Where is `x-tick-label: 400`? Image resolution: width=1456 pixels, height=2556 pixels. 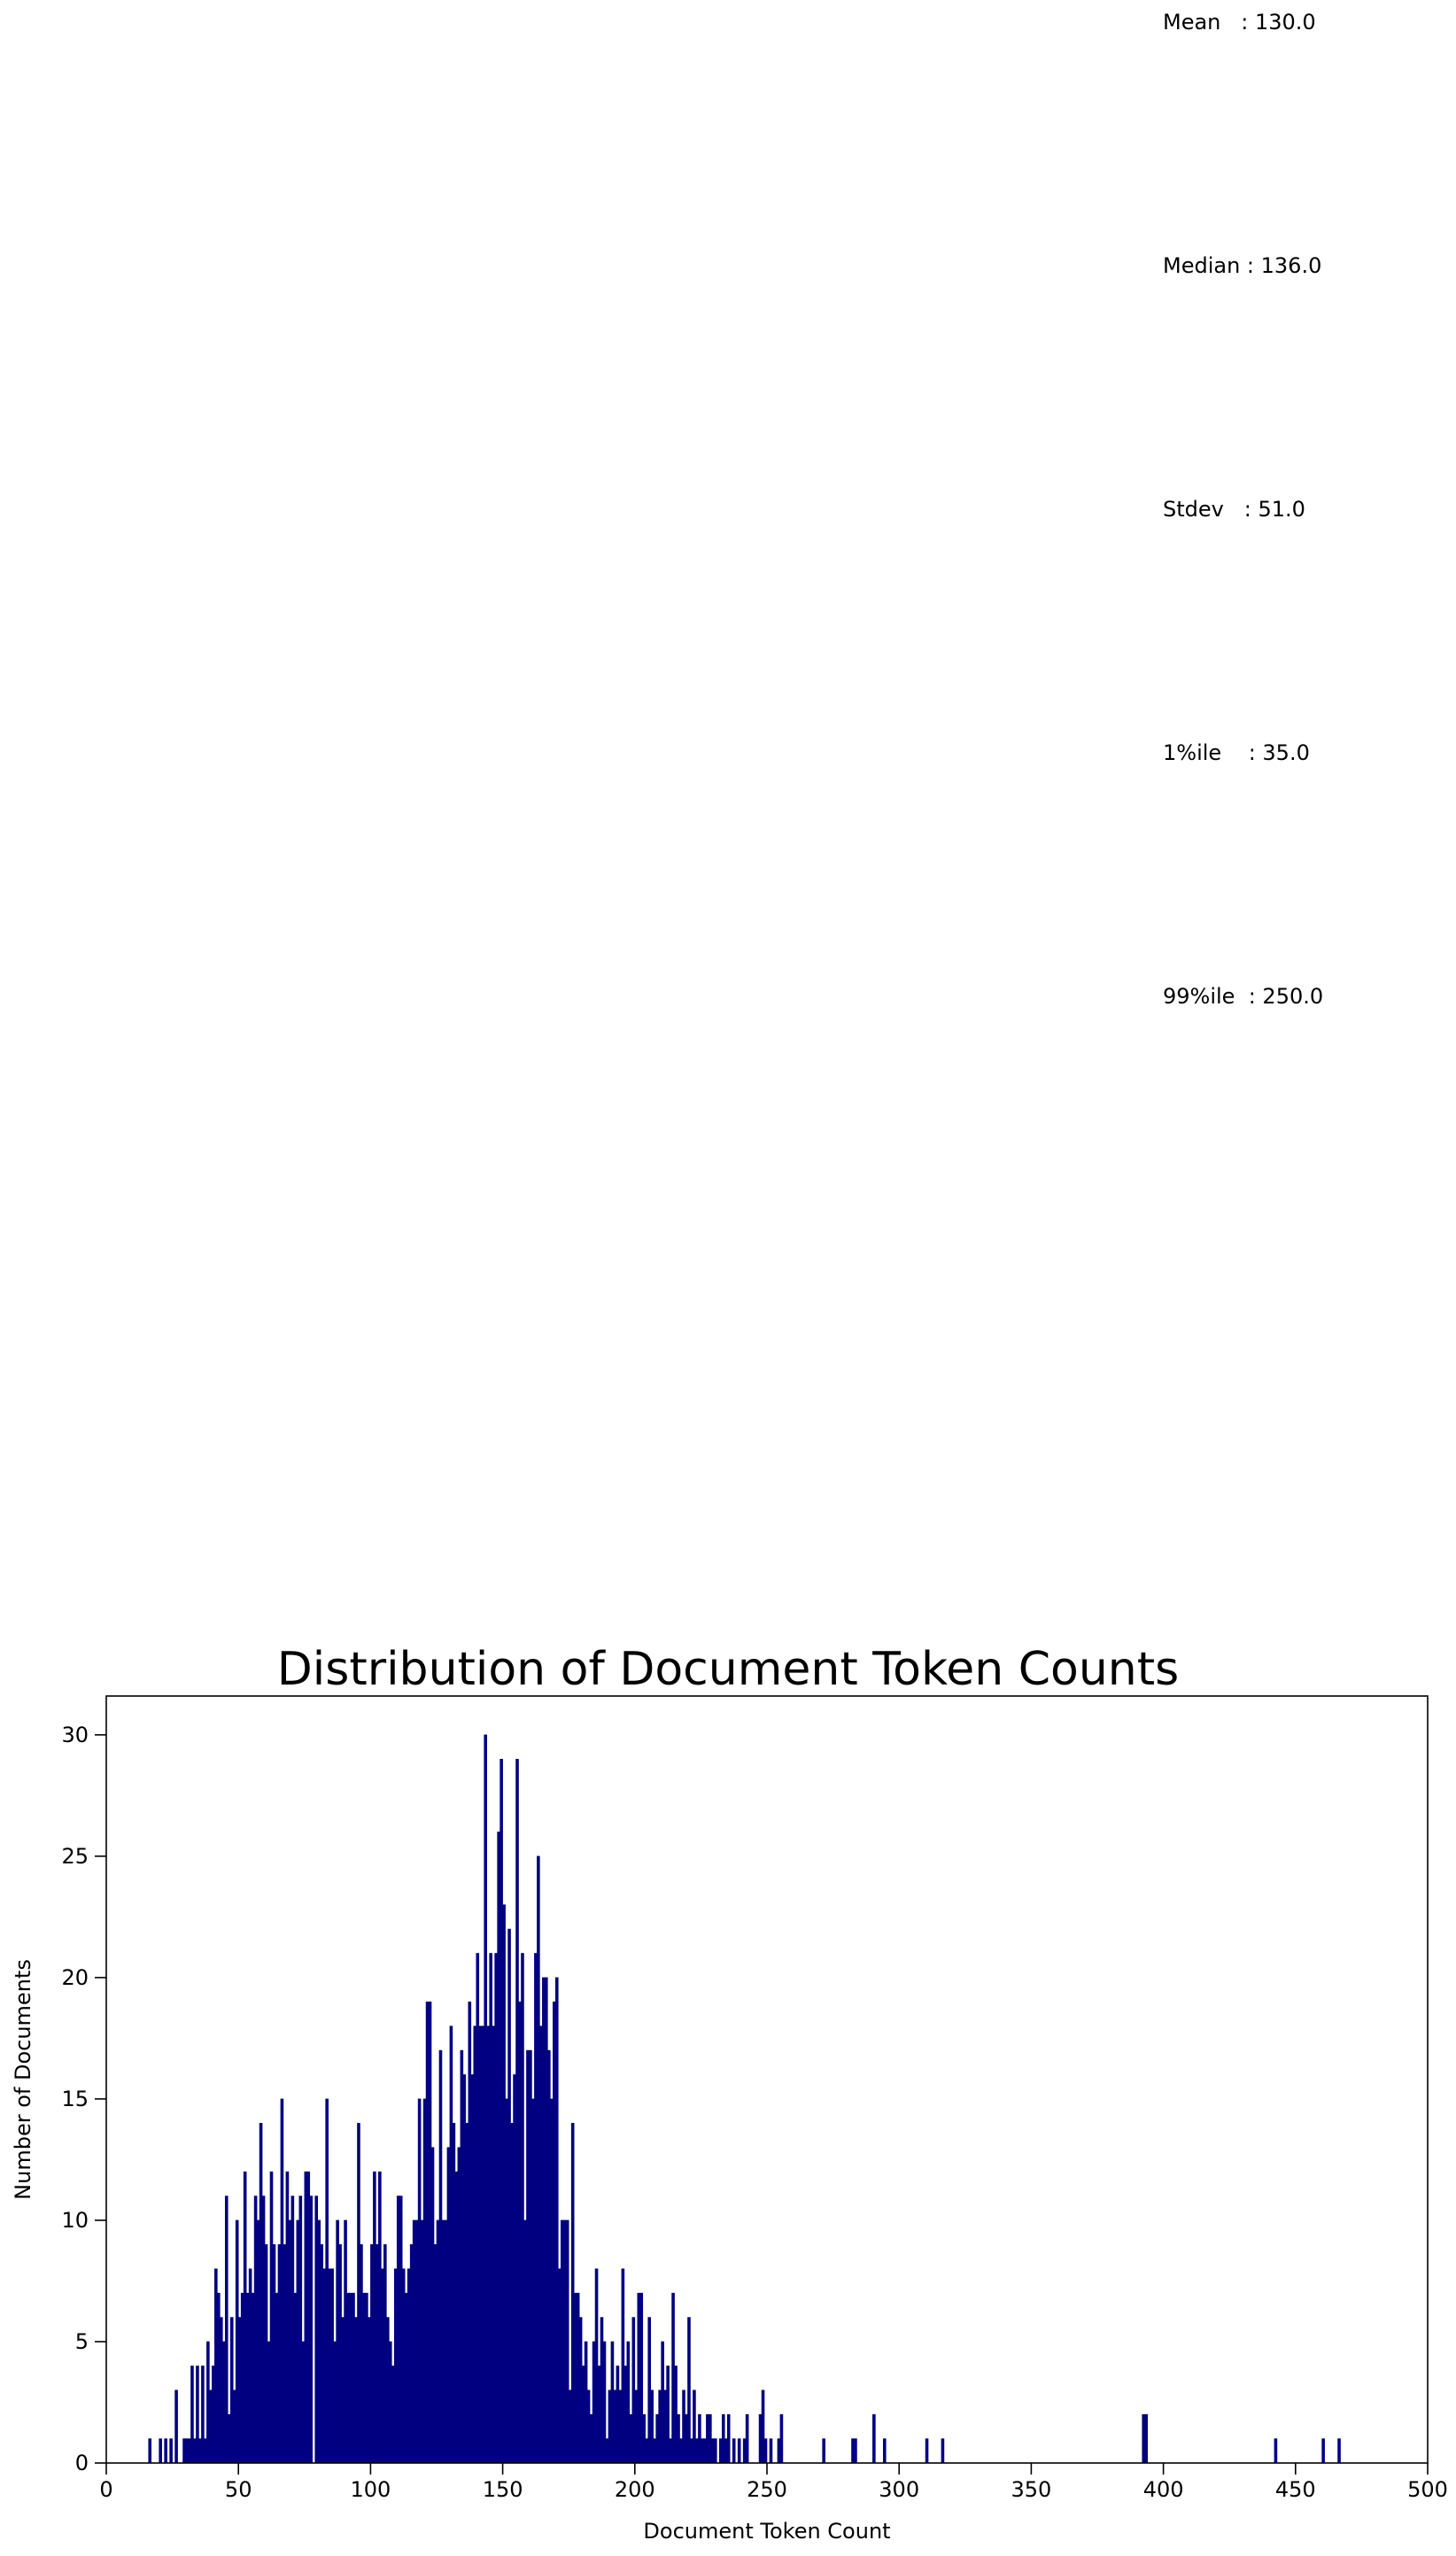 x-tick-label: 400 is located at coordinates (1163, 2489).